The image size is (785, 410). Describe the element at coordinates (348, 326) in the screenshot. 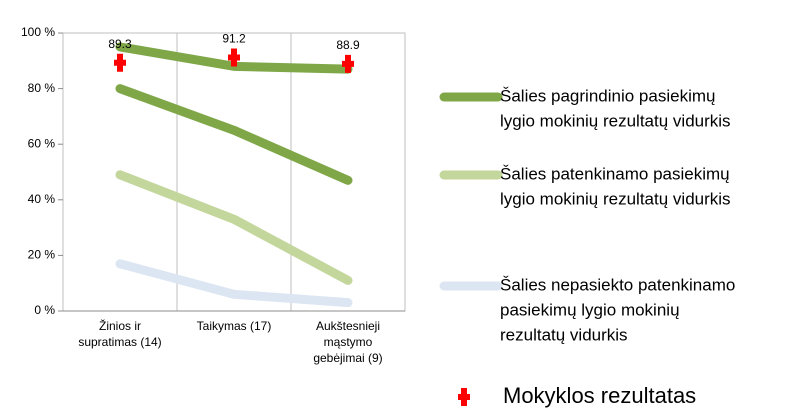

I see `x-tick-label: Aukštesnieji` at that location.